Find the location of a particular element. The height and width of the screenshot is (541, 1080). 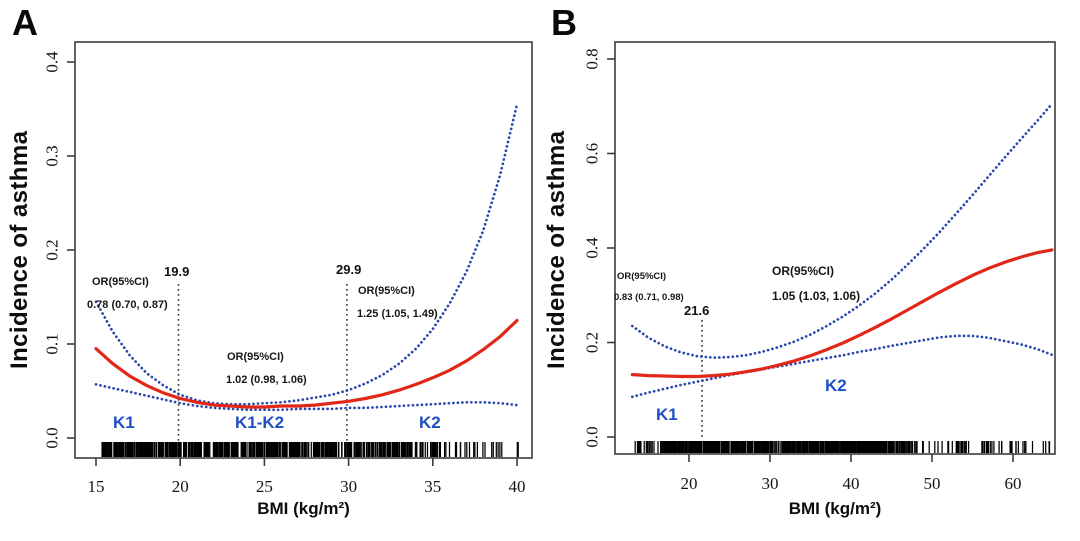

y-tick-label: 0.3 is located at coordinates (52, 155).